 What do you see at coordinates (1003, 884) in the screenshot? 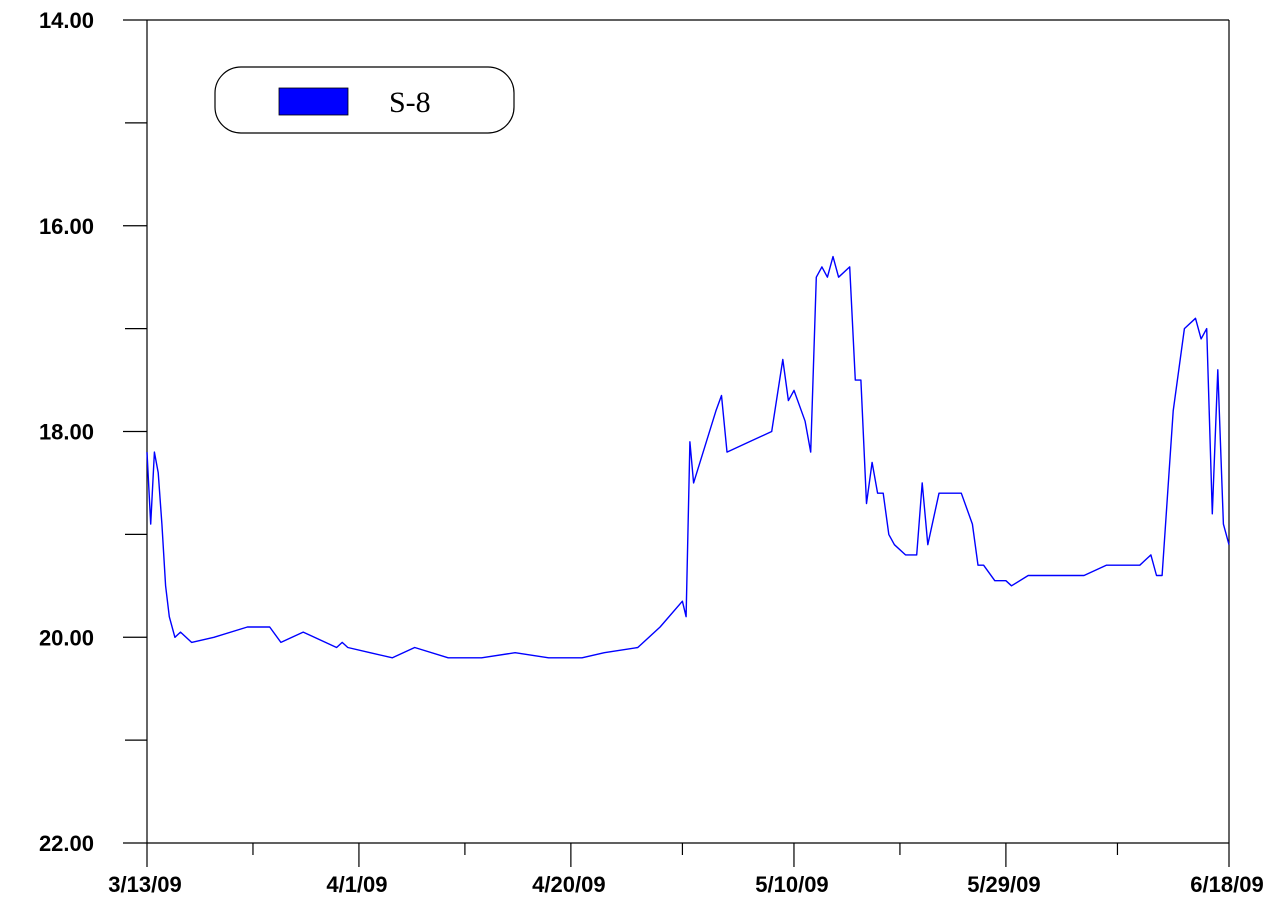
I see `x-tick-label: 5/29/09` at bounding box center [1003, 884].